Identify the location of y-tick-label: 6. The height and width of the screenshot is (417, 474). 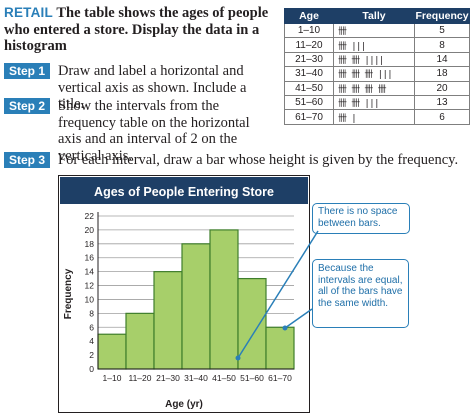
(91, 327).